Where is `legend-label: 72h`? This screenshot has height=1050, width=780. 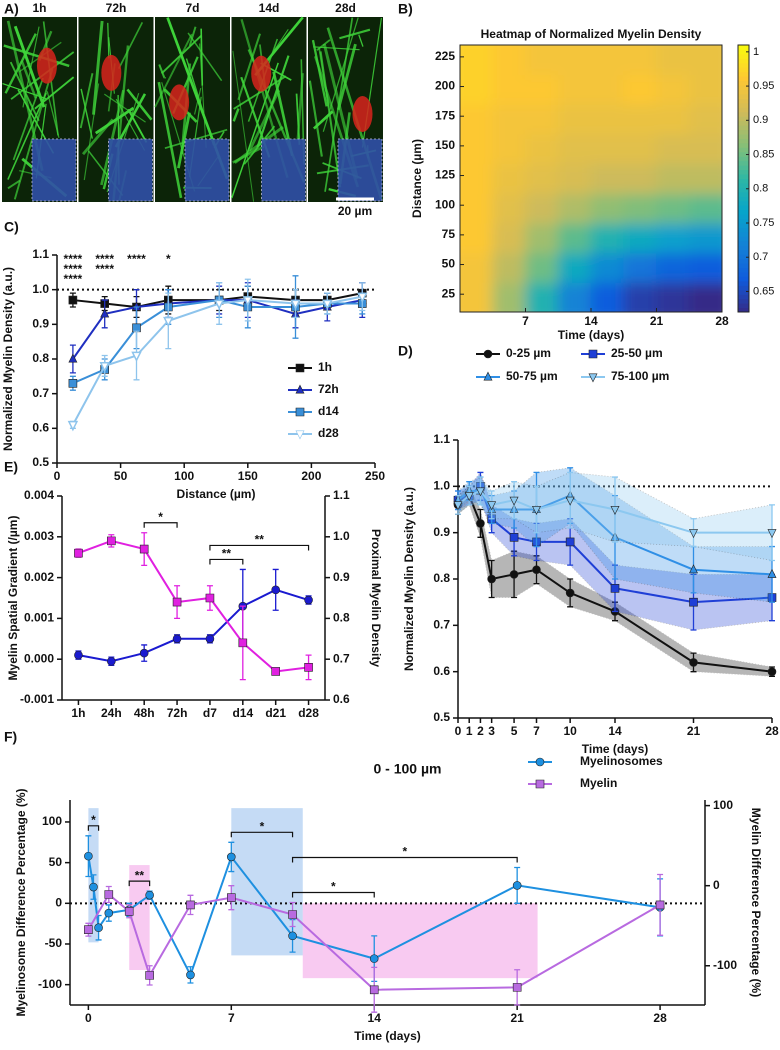 legend-label: 72h is located at coordinates (328, 389).